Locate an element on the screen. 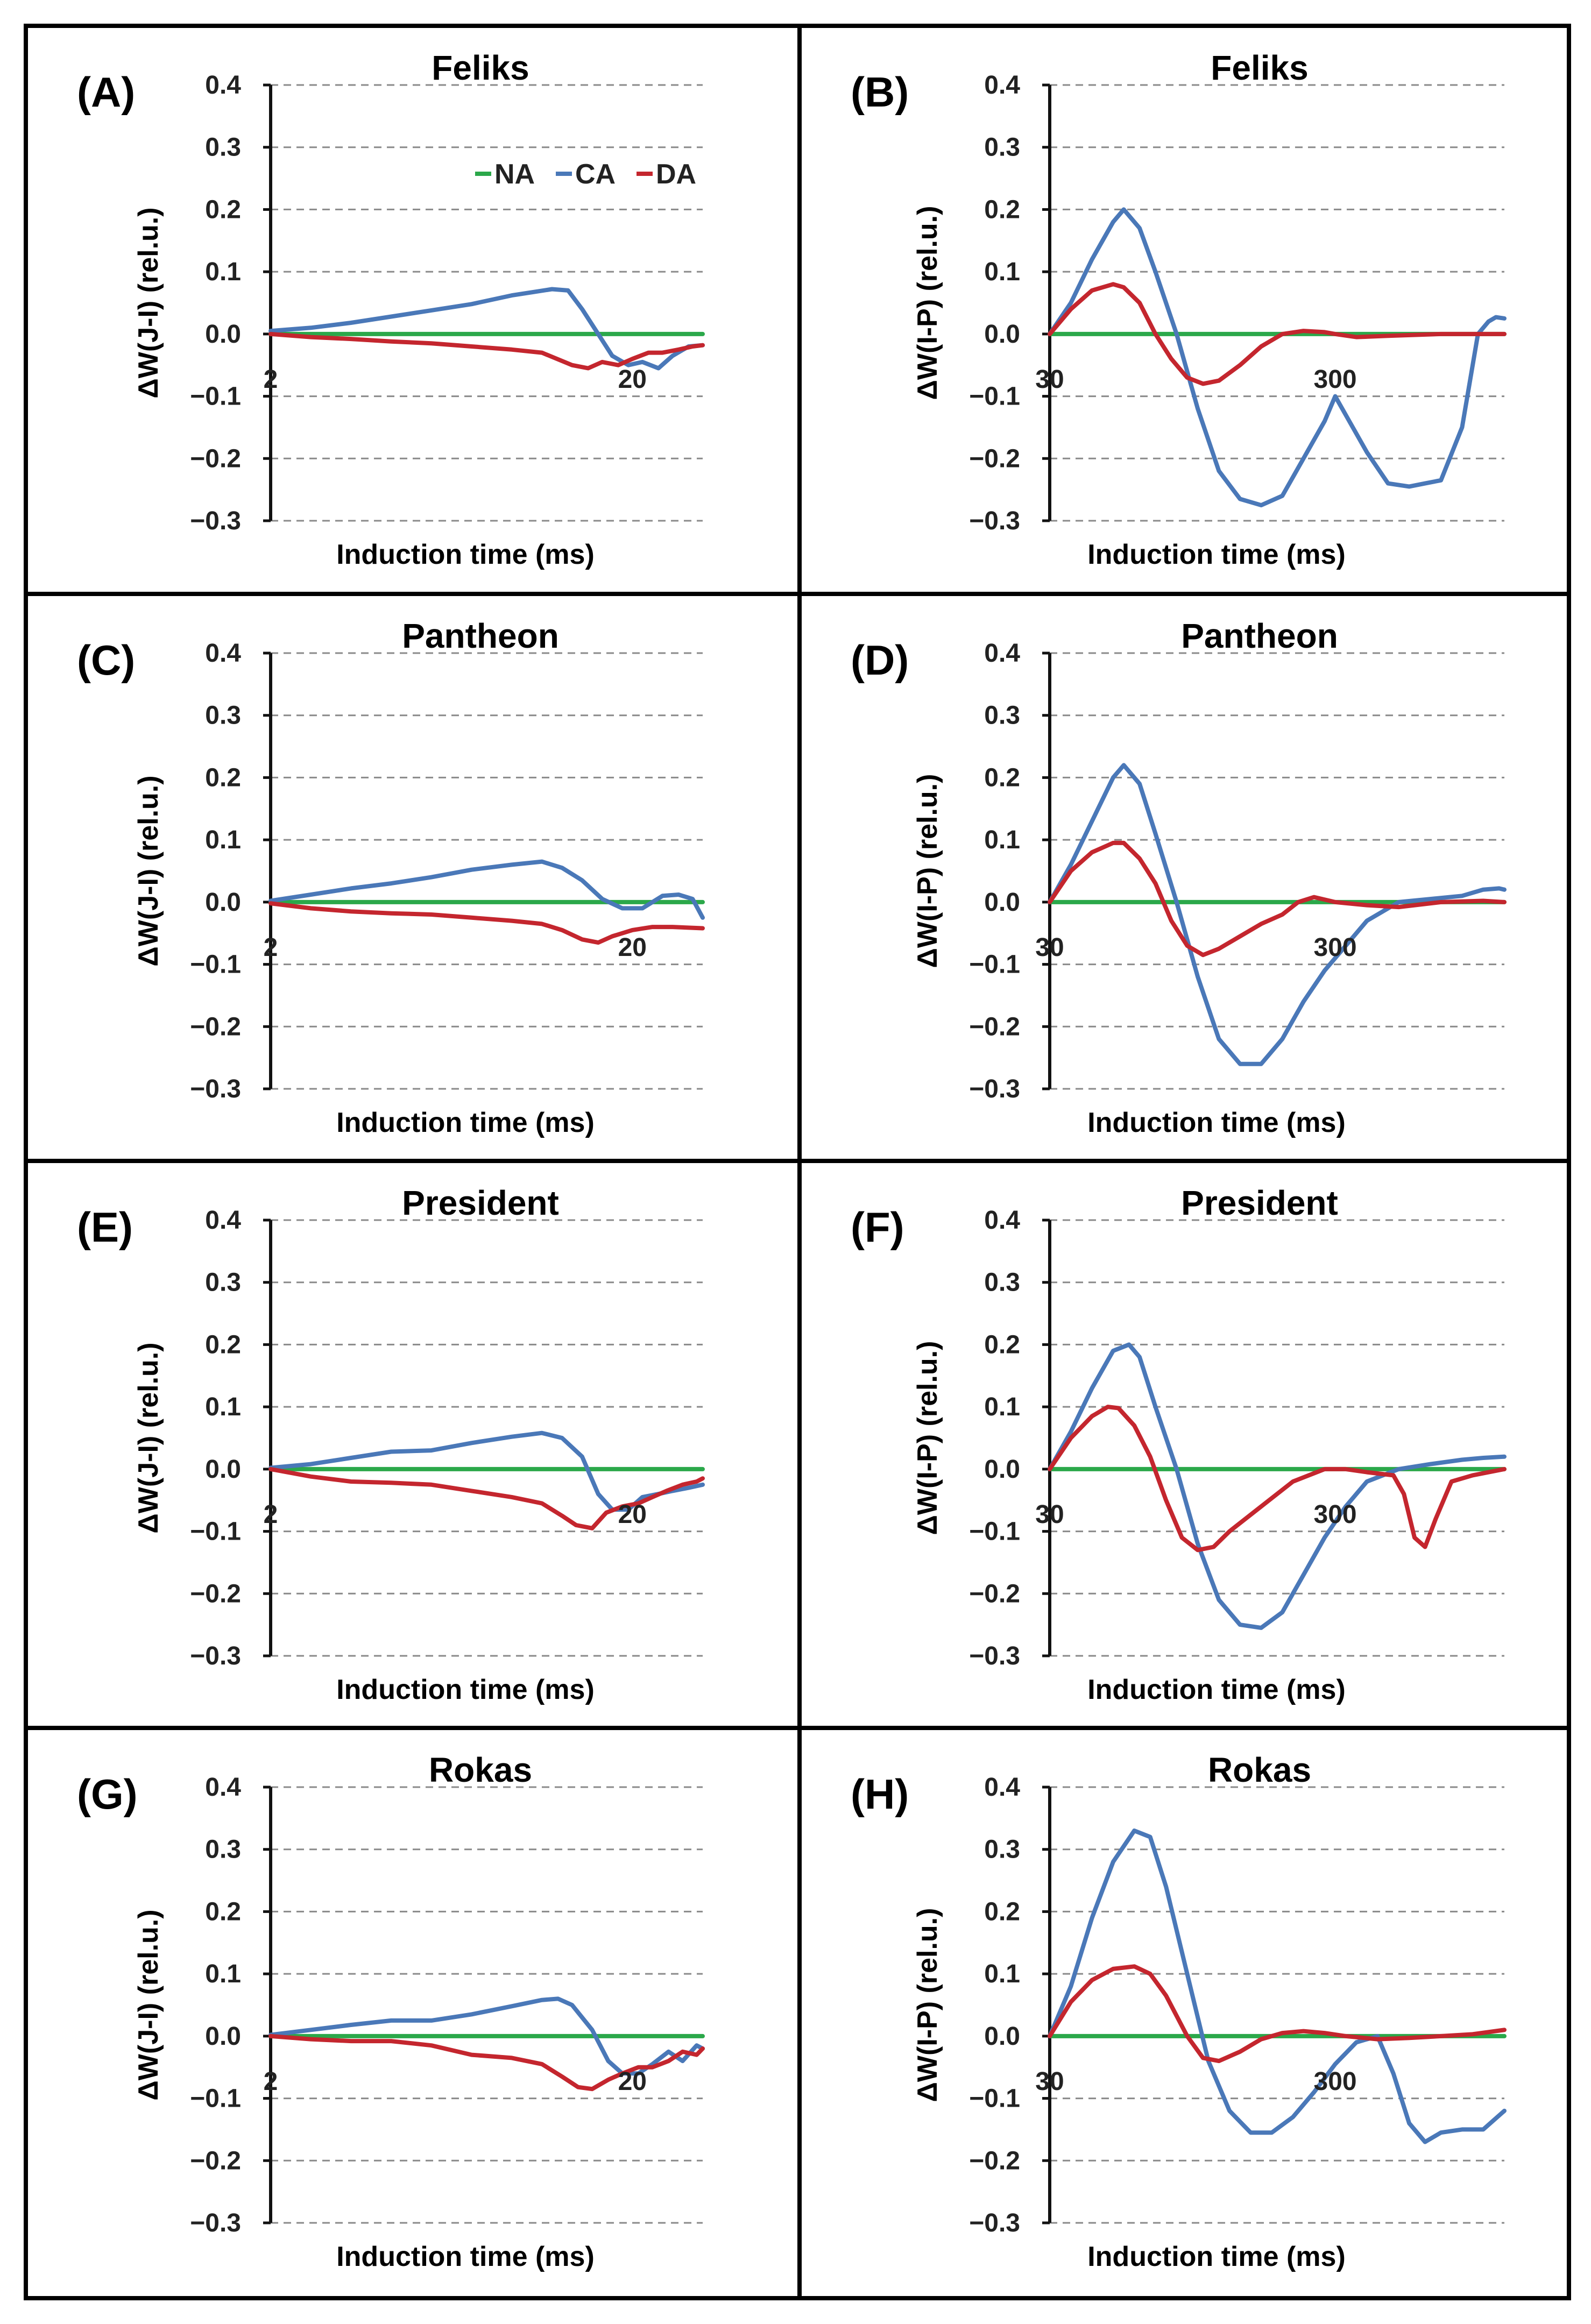 The image size is (1591, 2324). legend-label-ca: CA is located at coordinates (595, 174).